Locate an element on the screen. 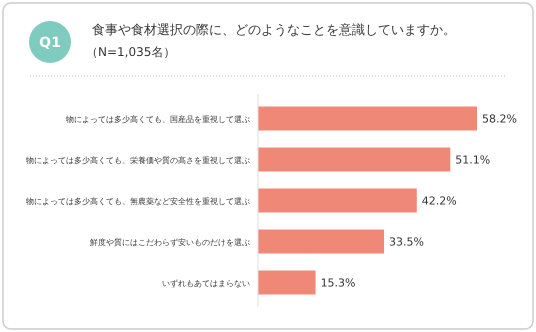  y-tick-label: 物によっては多少高くても、無農薬など安全性を重視して選ぶ is located at coordinates (138, 201).